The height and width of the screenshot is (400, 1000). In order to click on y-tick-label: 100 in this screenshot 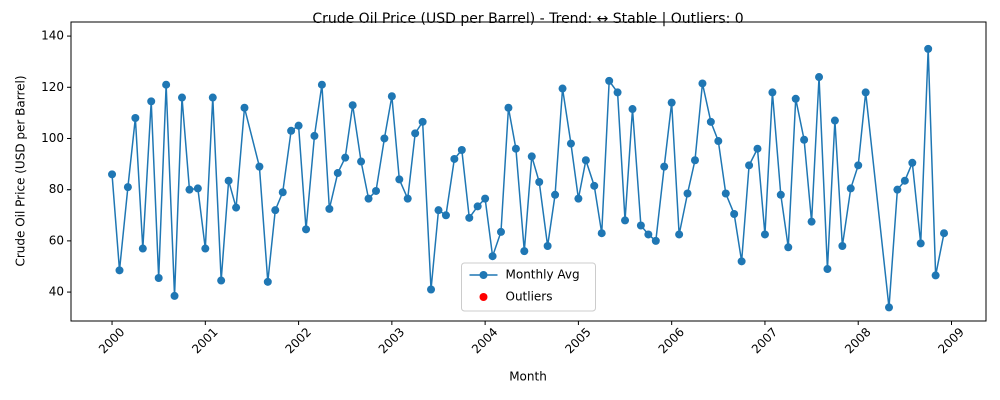, I will do `click(52, 138)`.